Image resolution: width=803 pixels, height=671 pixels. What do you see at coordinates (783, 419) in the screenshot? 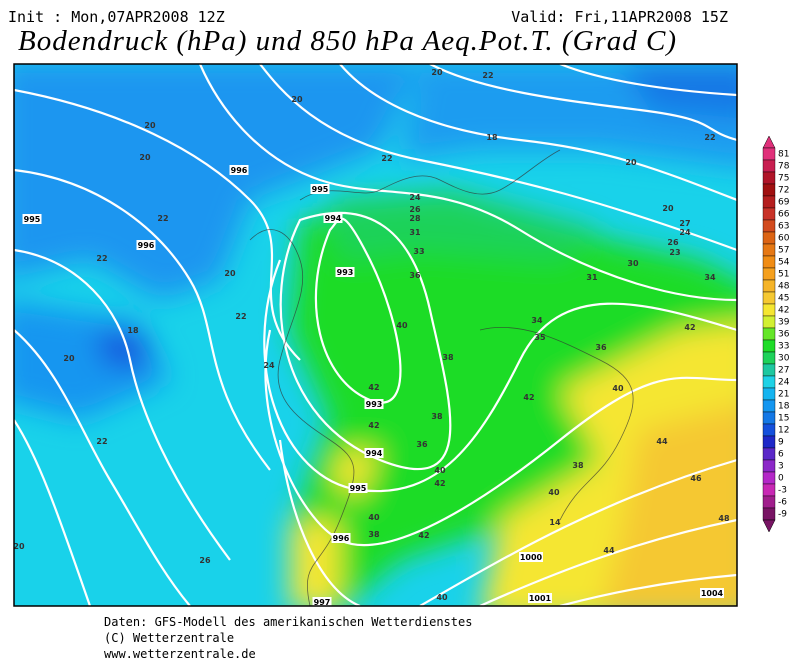
I see `colorbar-label: 15` at bounding box center [783, 419].